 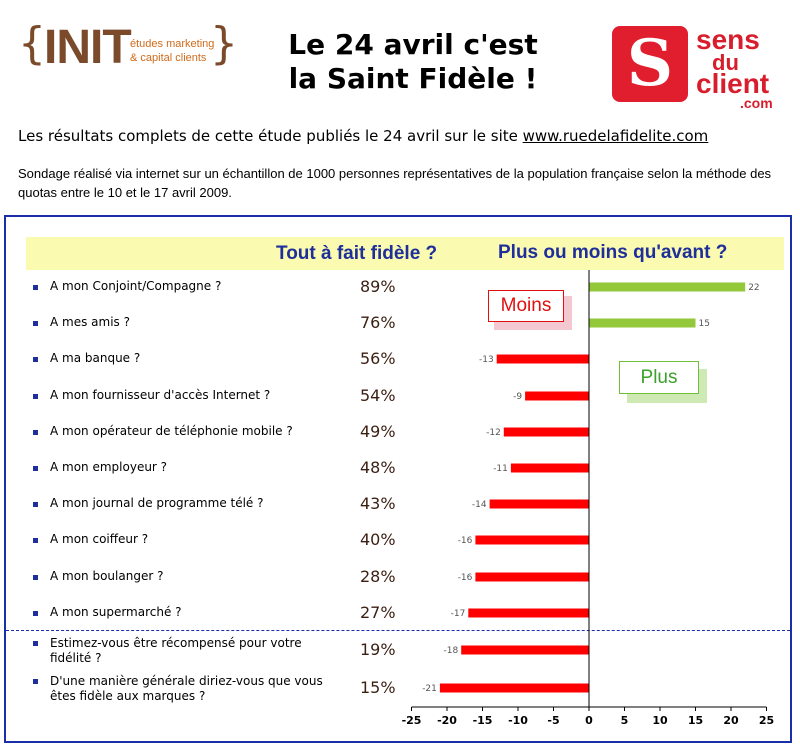 What do you see at coordinates (224, 43) in the screenshot?
I see `init-brace-right-icon: }` at bounding box center [224, 43].